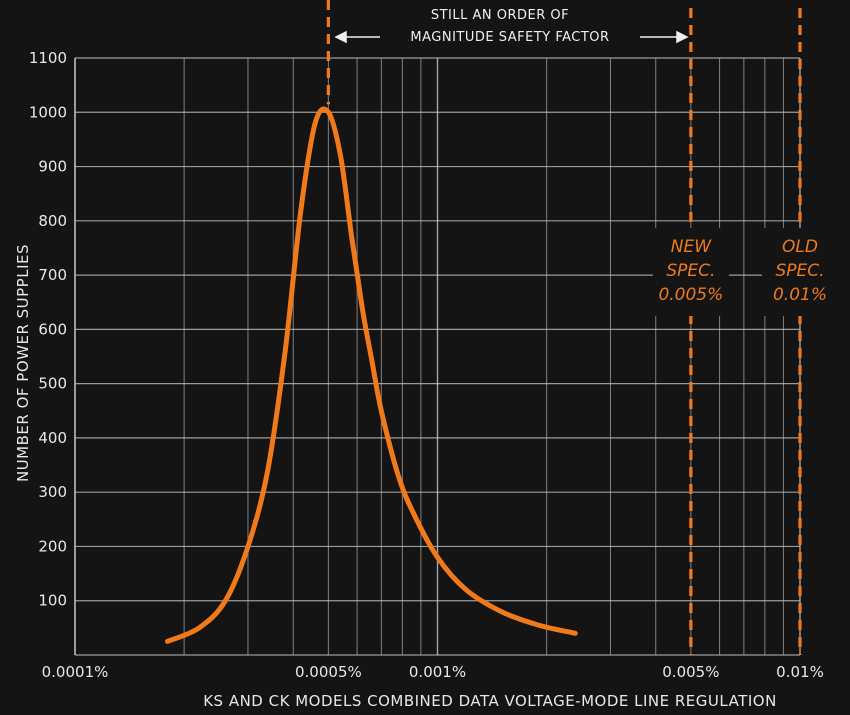 This screenshot has height=715, width=850. Describe the element at coordinates (48, 58) in the screenshot. I see `y-tick-label: 1100` at that location.